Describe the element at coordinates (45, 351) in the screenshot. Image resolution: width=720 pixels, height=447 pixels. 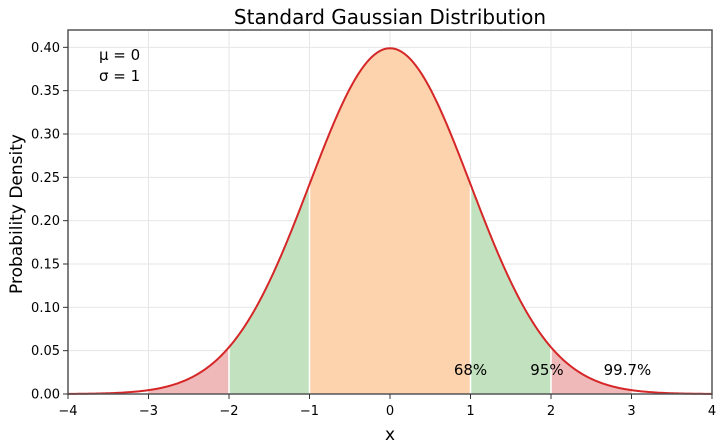
I see `y-tick-label: 0.05` at that location.